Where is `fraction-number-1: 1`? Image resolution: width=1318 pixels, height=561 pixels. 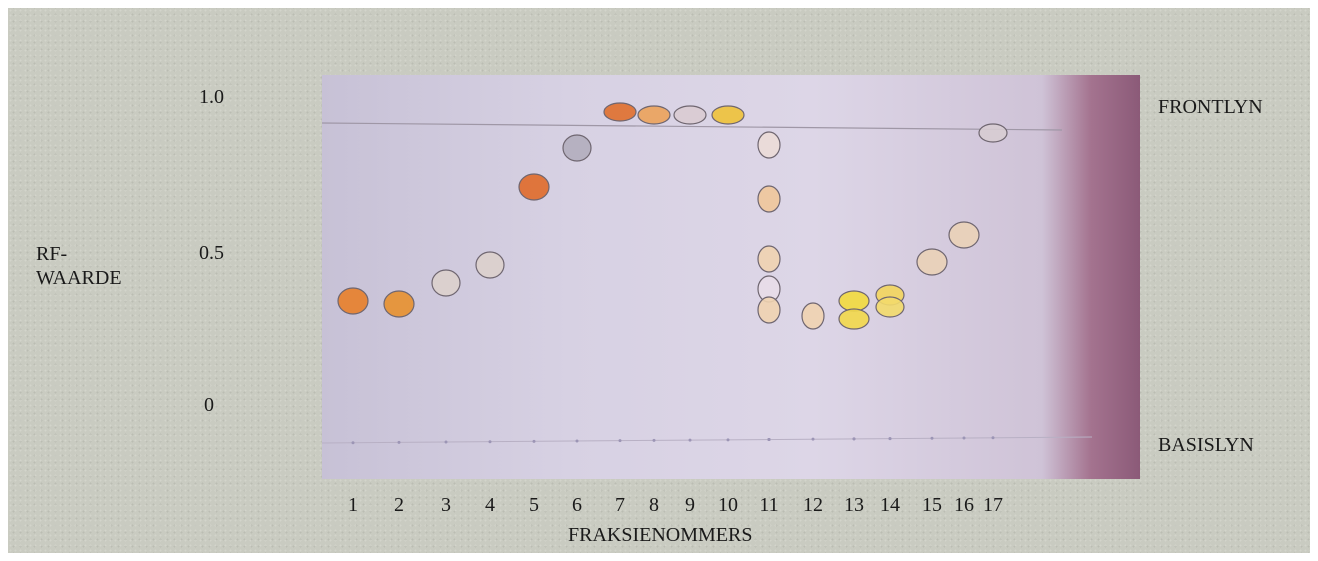 fraction-number-1: 1 is located at coordinates (353, 505).